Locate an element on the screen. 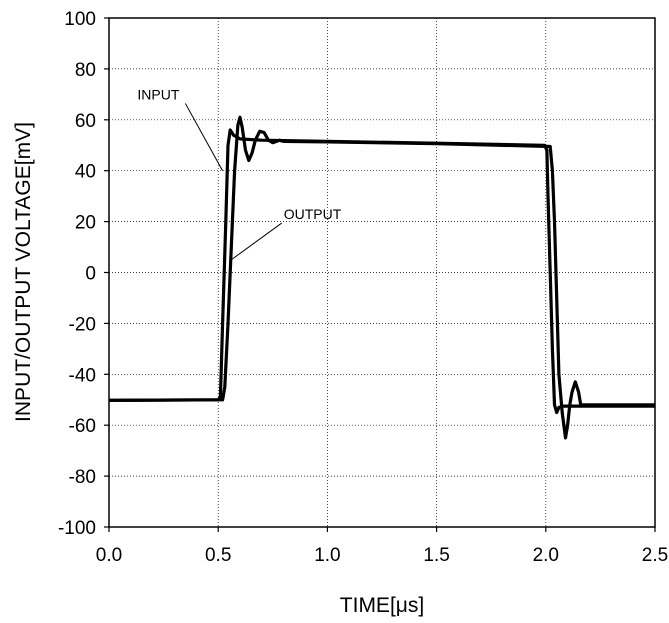 The image size is (669, 623). annotation-input-label: INPUT is located at coordinates (158, 94).